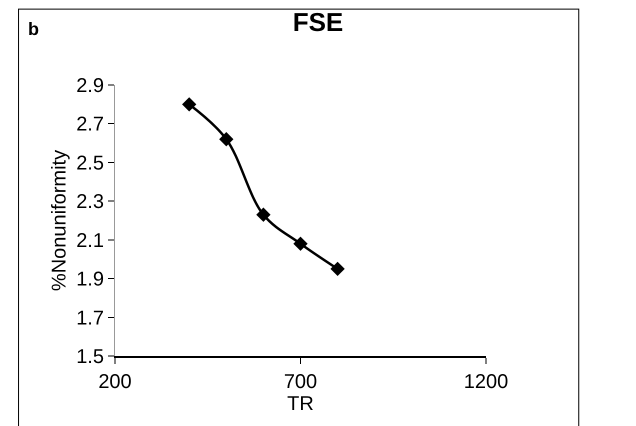  I want to click on y-tick-label: 1.7, so click(90, 318).